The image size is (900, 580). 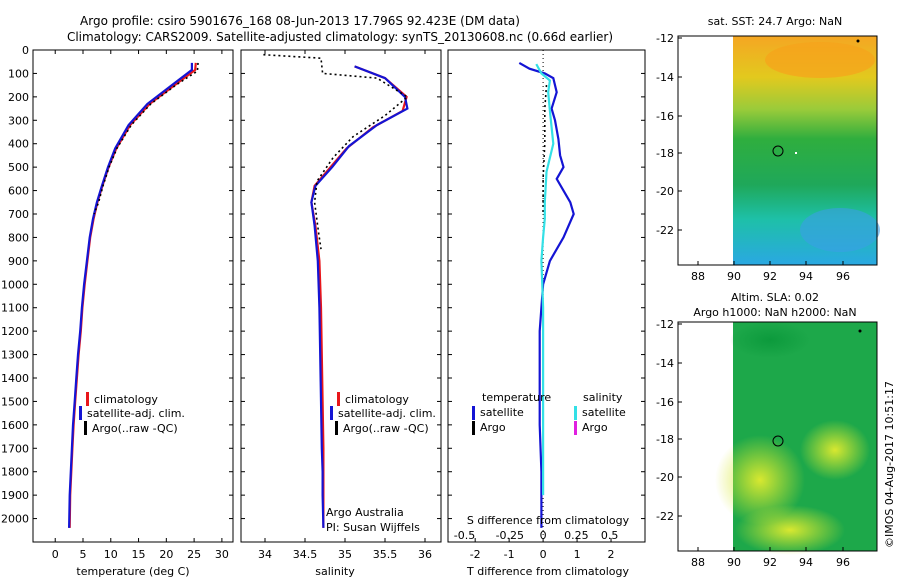 What do you see at coordinates (55, 554) in the screenshot?
I see `x-tick-label: 0` at bounding box center [55, 554].